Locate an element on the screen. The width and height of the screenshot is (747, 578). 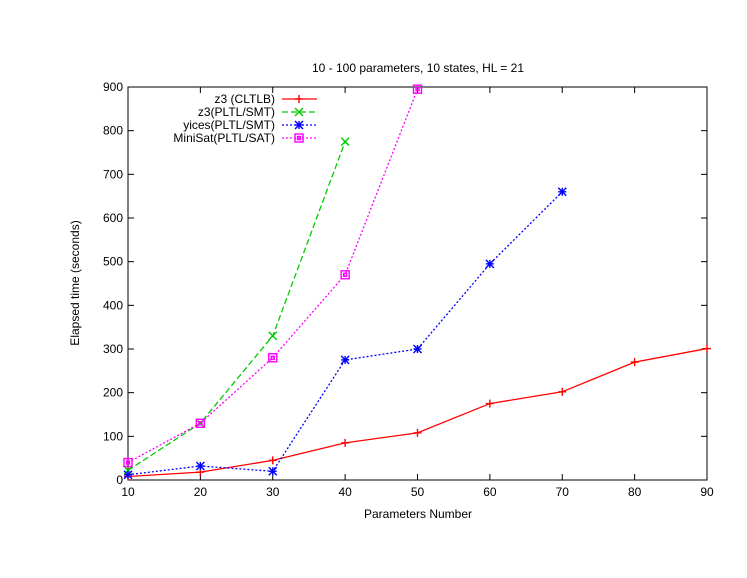
x-tick-label: 90 is located at coordinates (707, 492).